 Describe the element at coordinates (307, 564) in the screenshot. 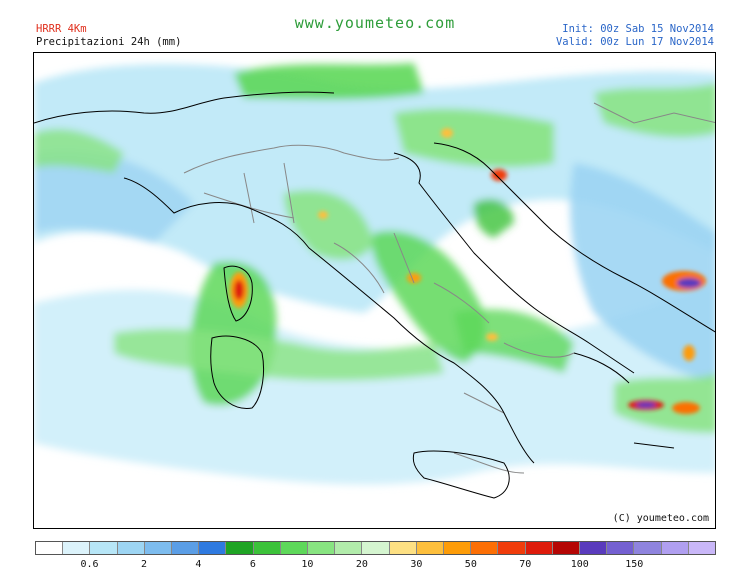

I see `legend-tick-label: 10` at that location.